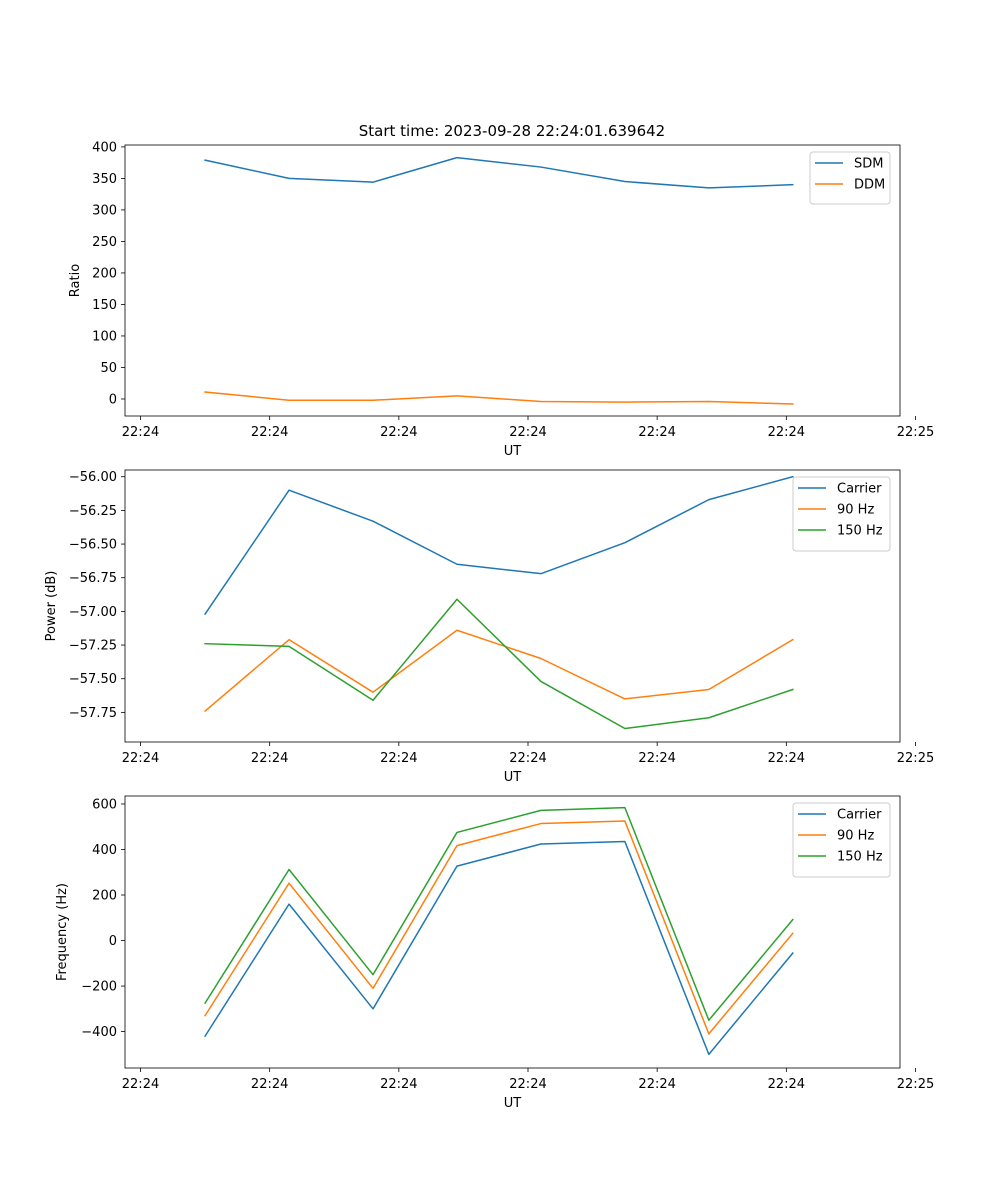  What do you see at coordinates (499, 172) in the screenshot?
I see `series-line-sdm` at bounding box center [499, 172].